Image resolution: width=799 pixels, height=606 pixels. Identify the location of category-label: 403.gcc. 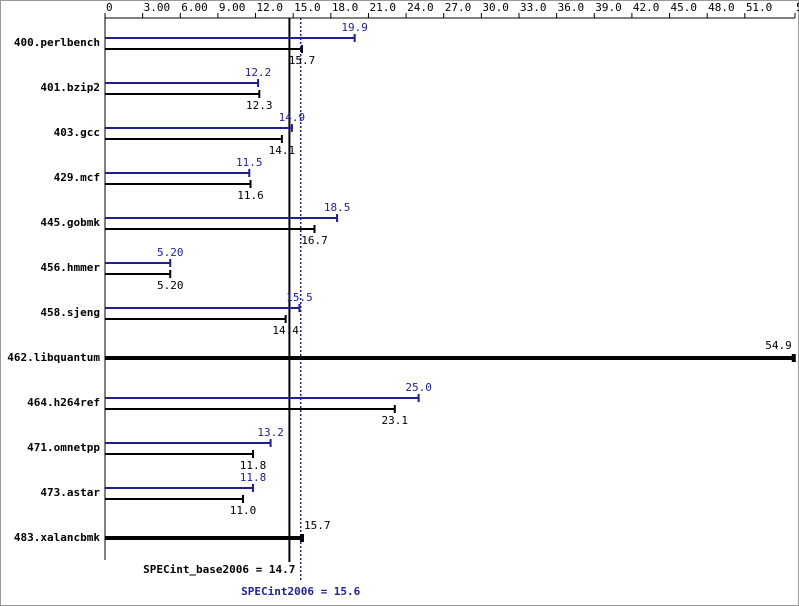
(77, 132).